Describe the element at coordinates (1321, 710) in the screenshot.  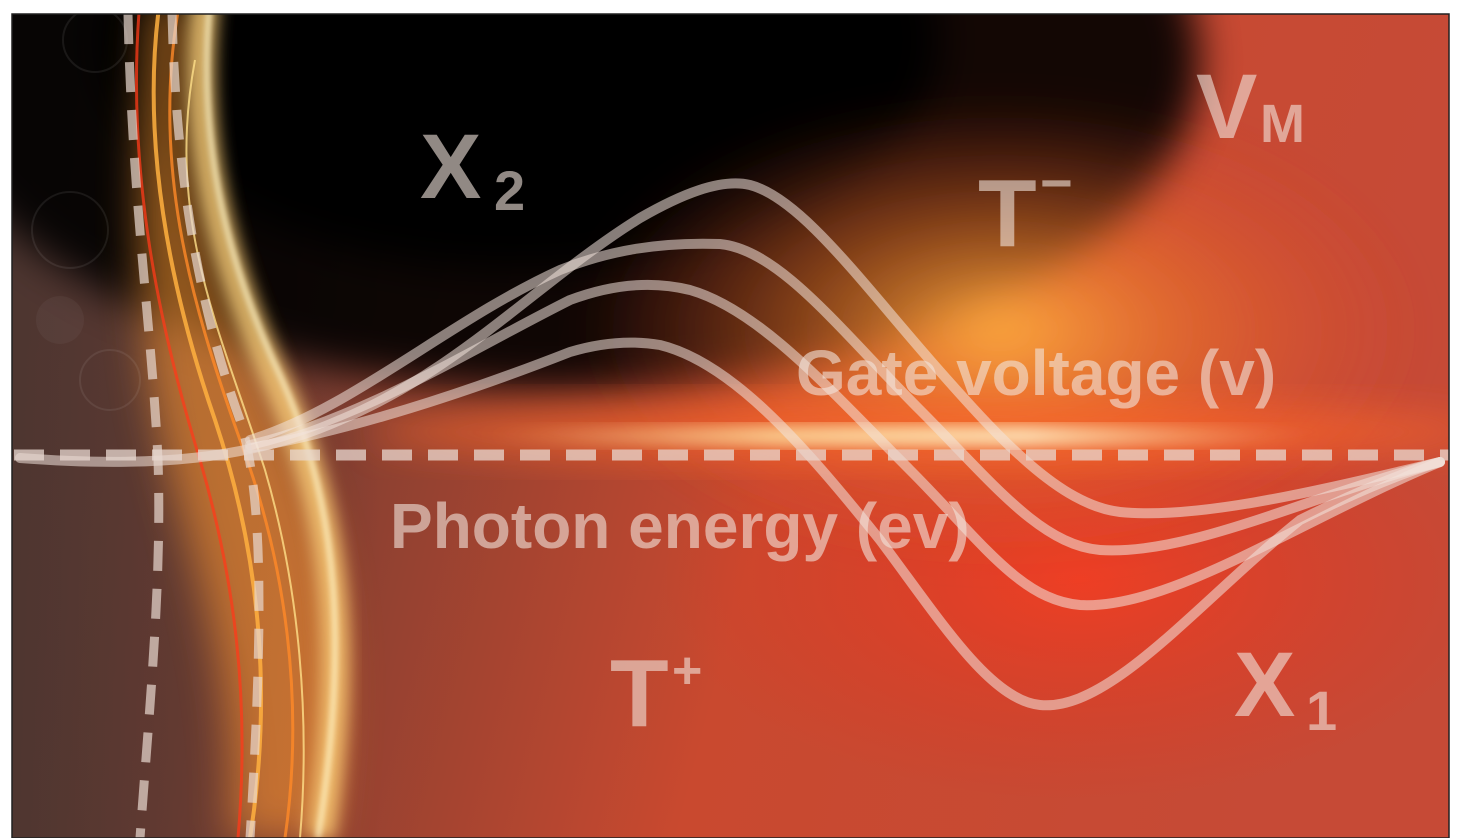
I see `x1-subscript: 1` at that location.